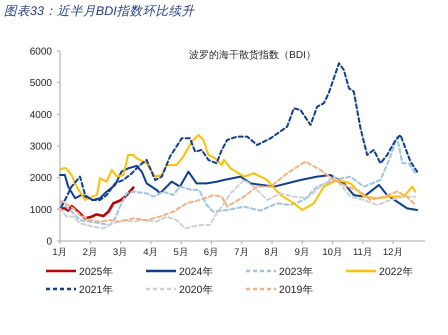  I want to click on x-tick-label: 1月, so click(60, 252).